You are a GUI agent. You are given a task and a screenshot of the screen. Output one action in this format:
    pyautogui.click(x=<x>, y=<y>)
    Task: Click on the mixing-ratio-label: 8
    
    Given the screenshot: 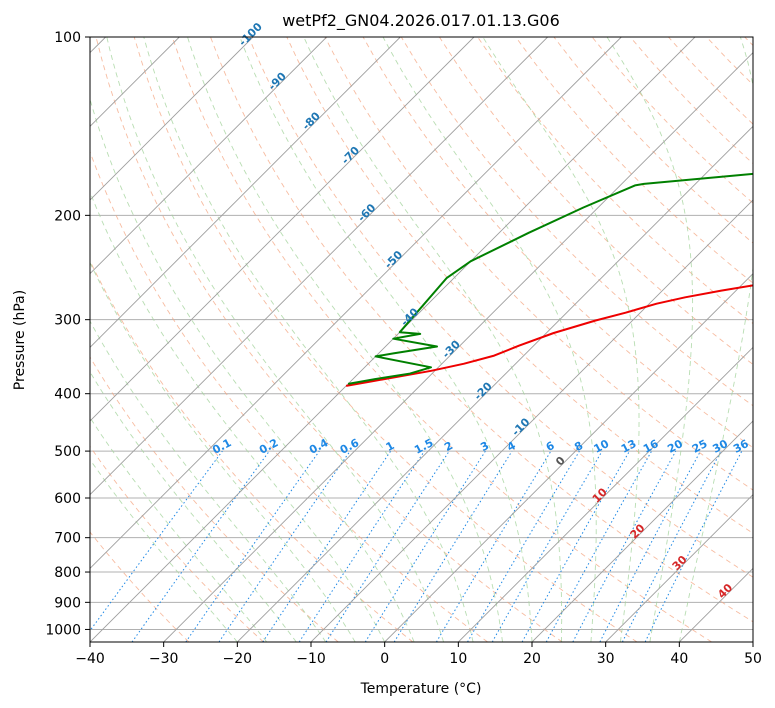 What is the action you would take?
    pyautogui.click(x=578, y=446)
    